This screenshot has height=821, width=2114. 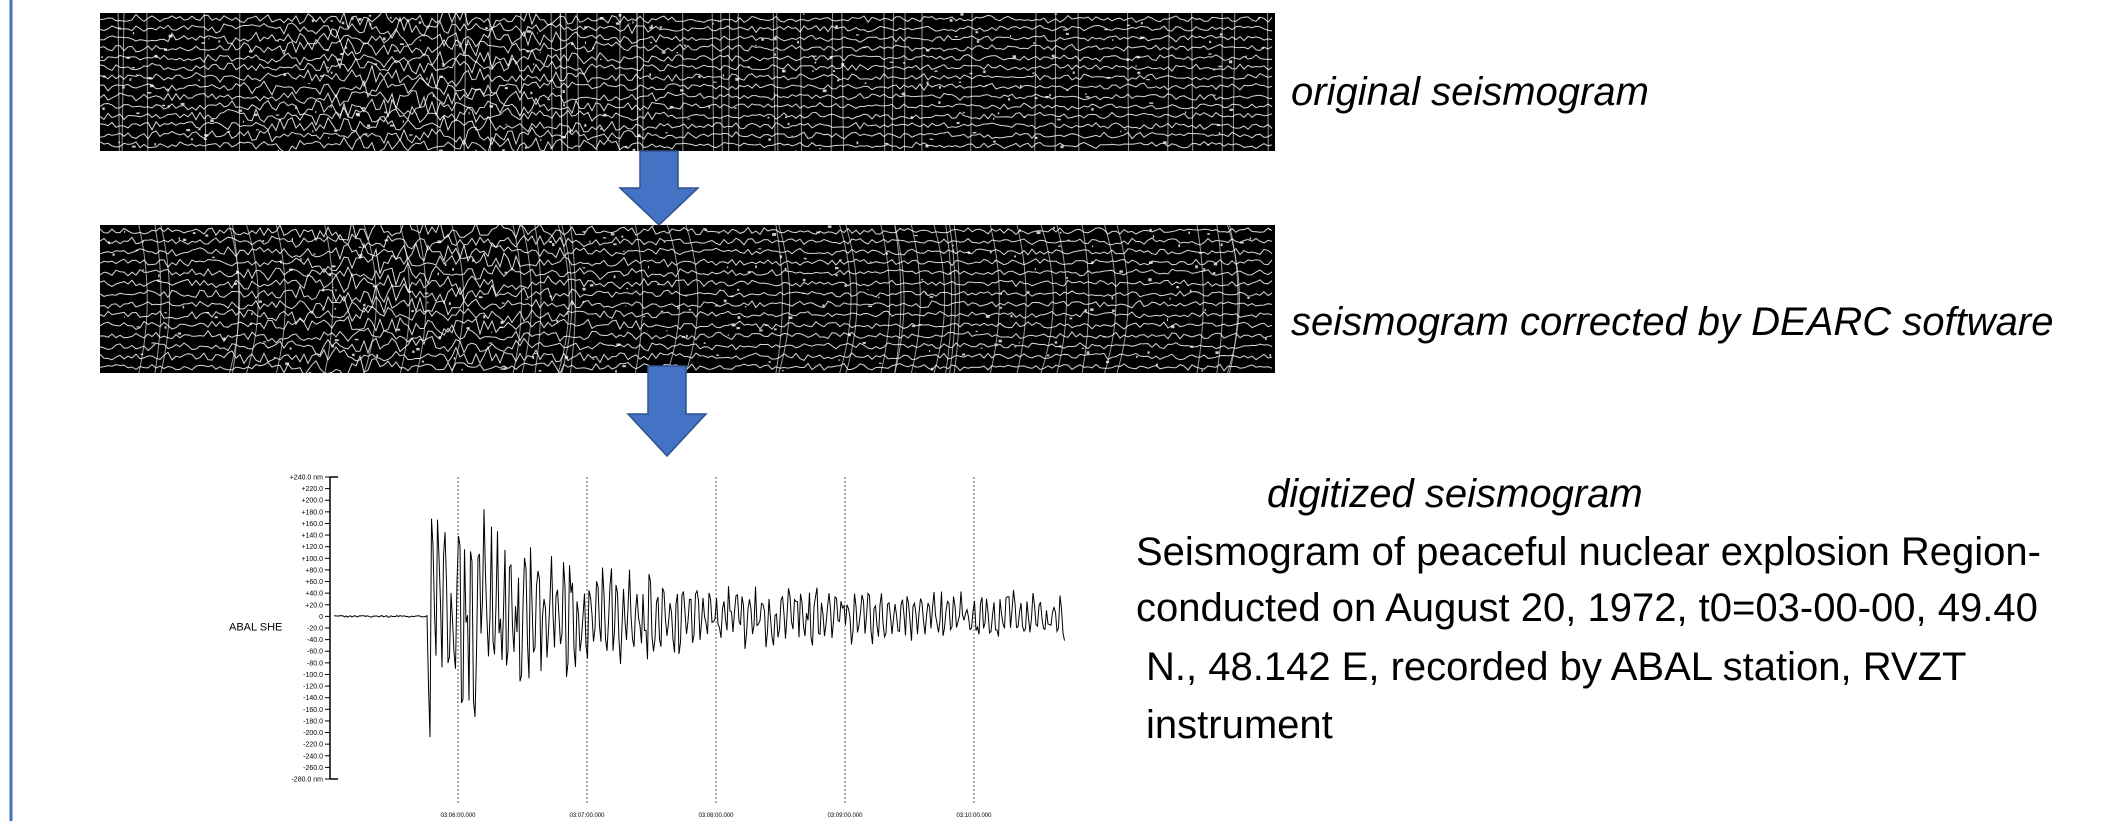 What do you see at coordinates (313, 710) in the screenshot?
I see `y-tick-label: -160.0` at bounding box center [313, 710].